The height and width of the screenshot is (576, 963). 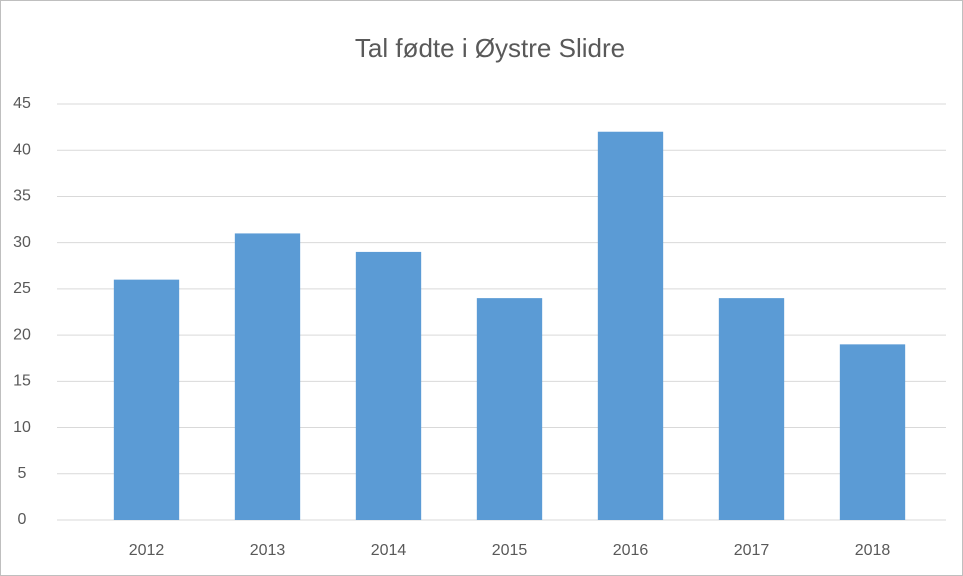 I want to click on y-tick-label: 20, so click(x=22, y=334).